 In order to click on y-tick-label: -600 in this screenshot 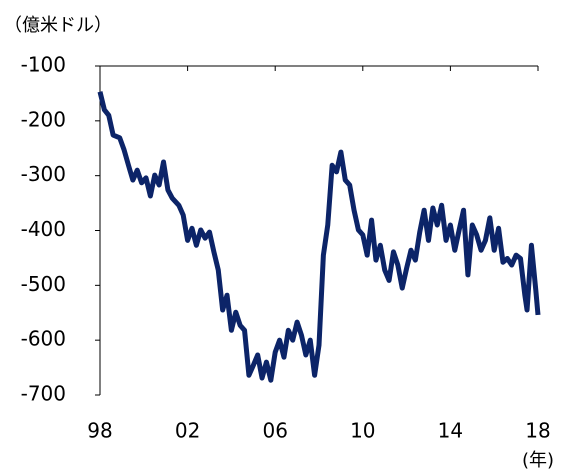, I will do `click(43, 339)`.